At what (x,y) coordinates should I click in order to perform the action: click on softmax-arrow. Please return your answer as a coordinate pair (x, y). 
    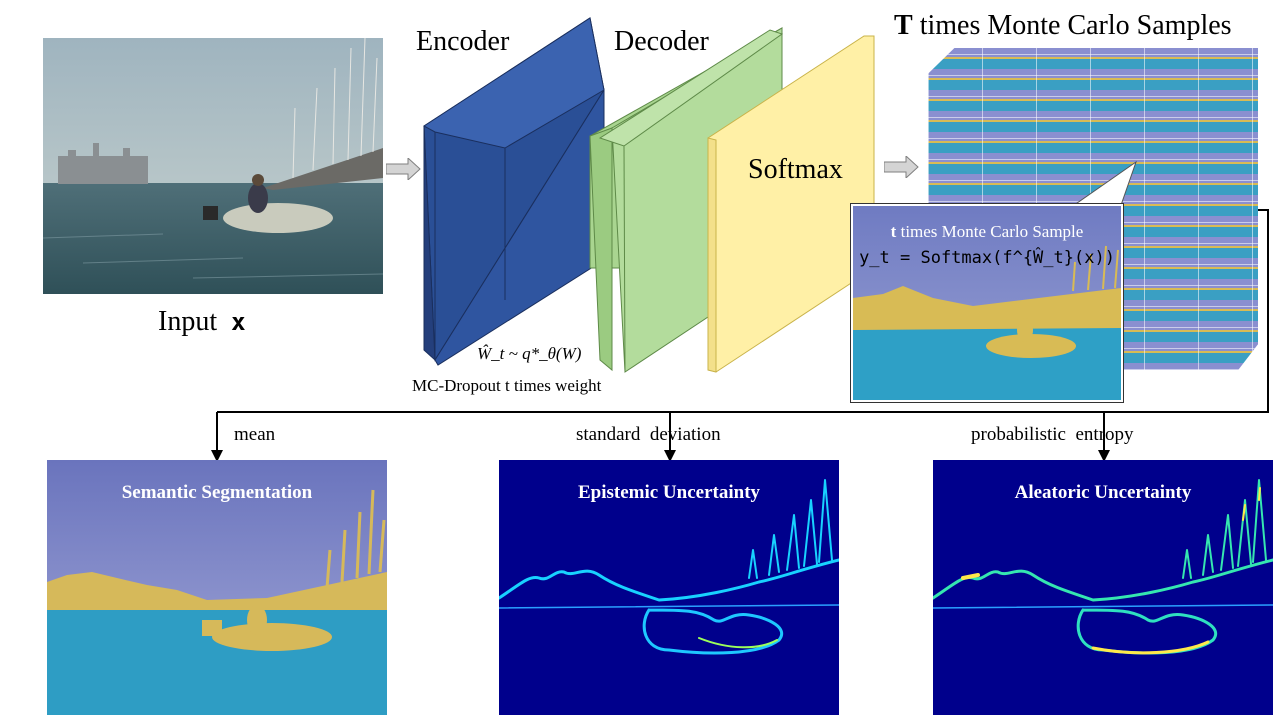
    Looking at the image, I should click on (901, 167).